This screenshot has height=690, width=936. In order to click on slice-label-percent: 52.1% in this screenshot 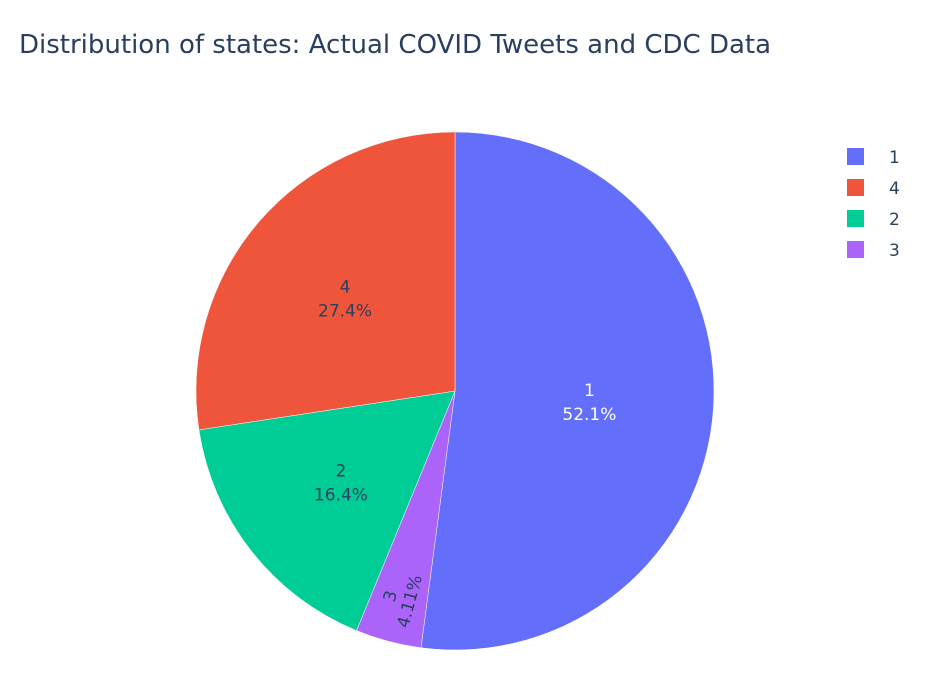, I will do `click(589, 415)`.